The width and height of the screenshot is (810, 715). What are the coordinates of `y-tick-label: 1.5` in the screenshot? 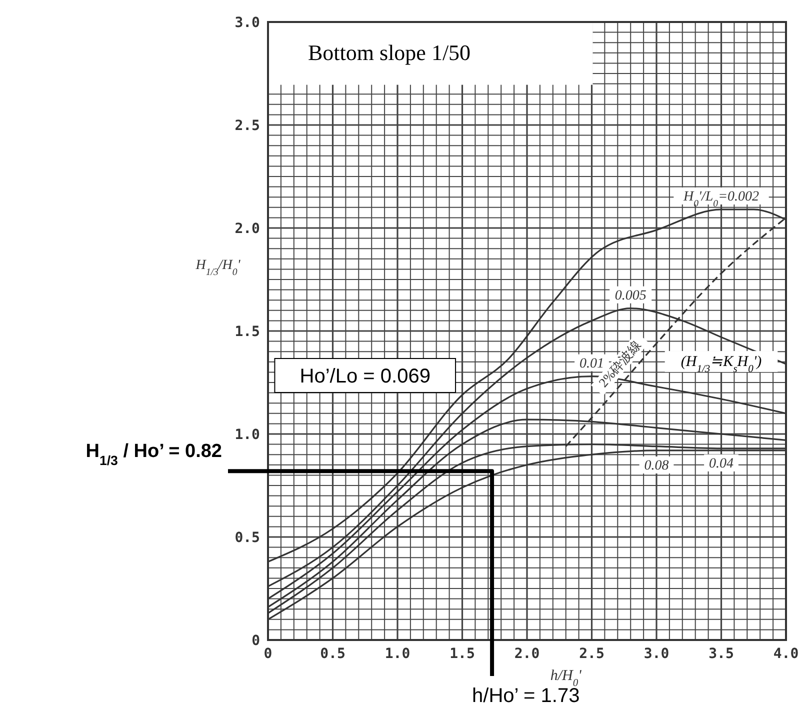 It's located at (247, 332).